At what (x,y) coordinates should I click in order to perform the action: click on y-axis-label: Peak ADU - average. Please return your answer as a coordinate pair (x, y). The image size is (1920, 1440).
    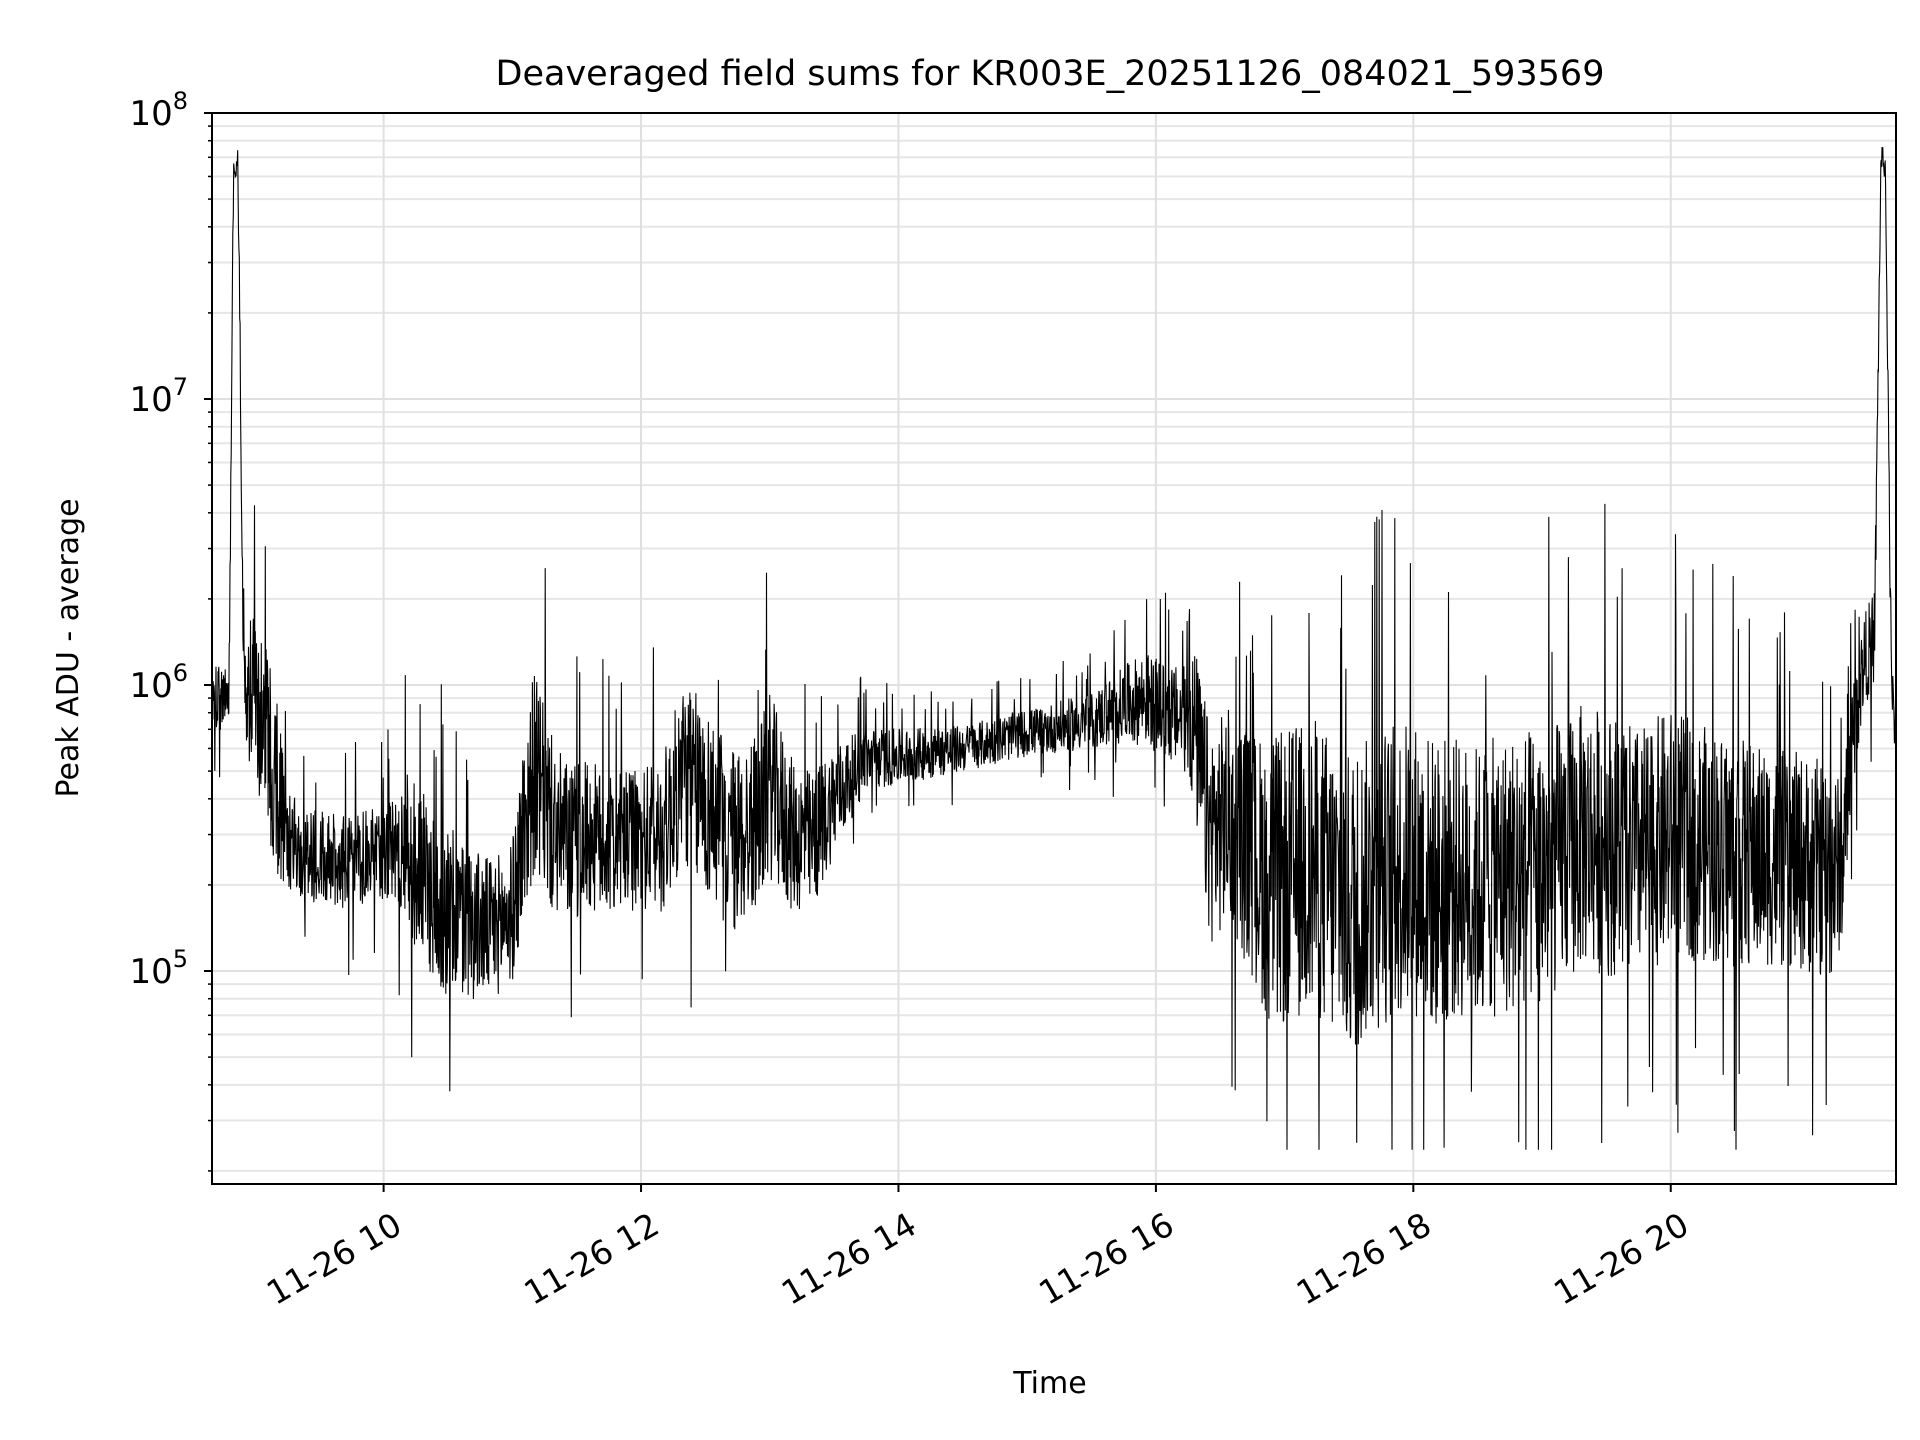
    Looking at the image, I should click on (68, 647).